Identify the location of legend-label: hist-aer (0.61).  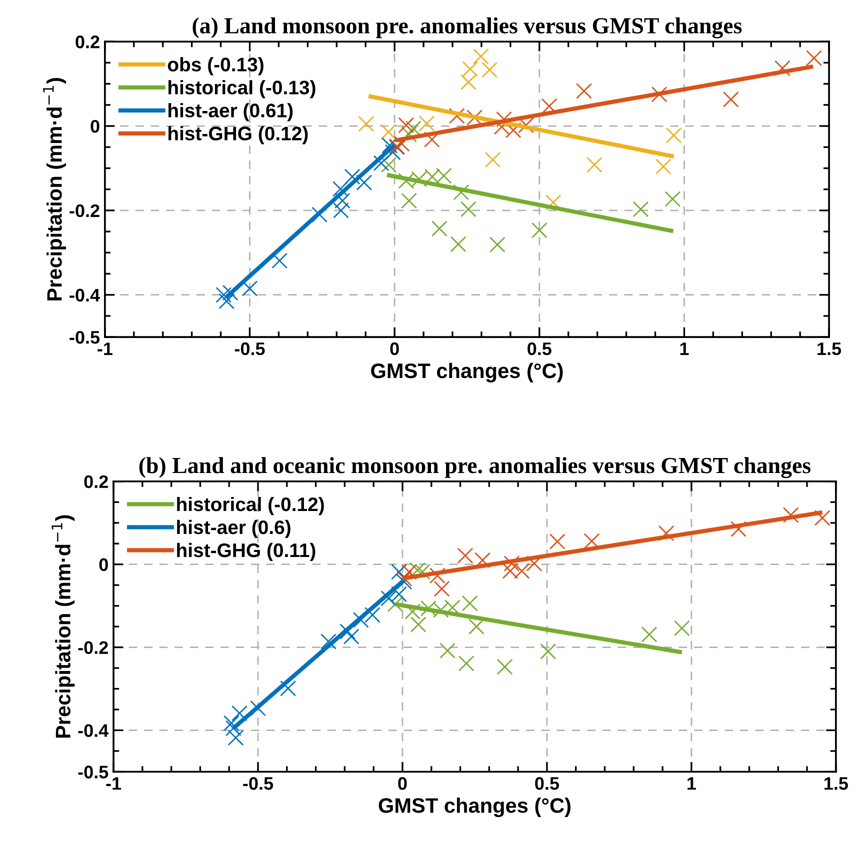
(230, 112).